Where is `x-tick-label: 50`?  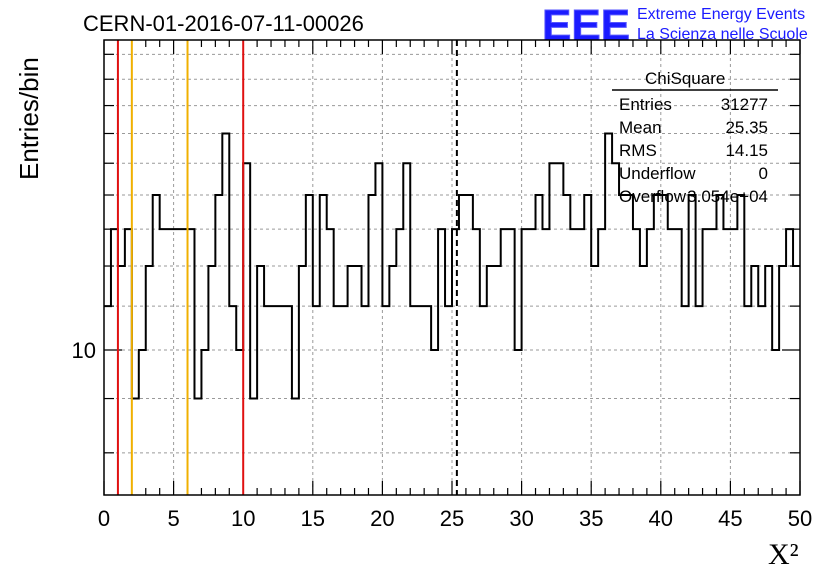 x-tick-label: 50 is located at coordinates (800, 518).